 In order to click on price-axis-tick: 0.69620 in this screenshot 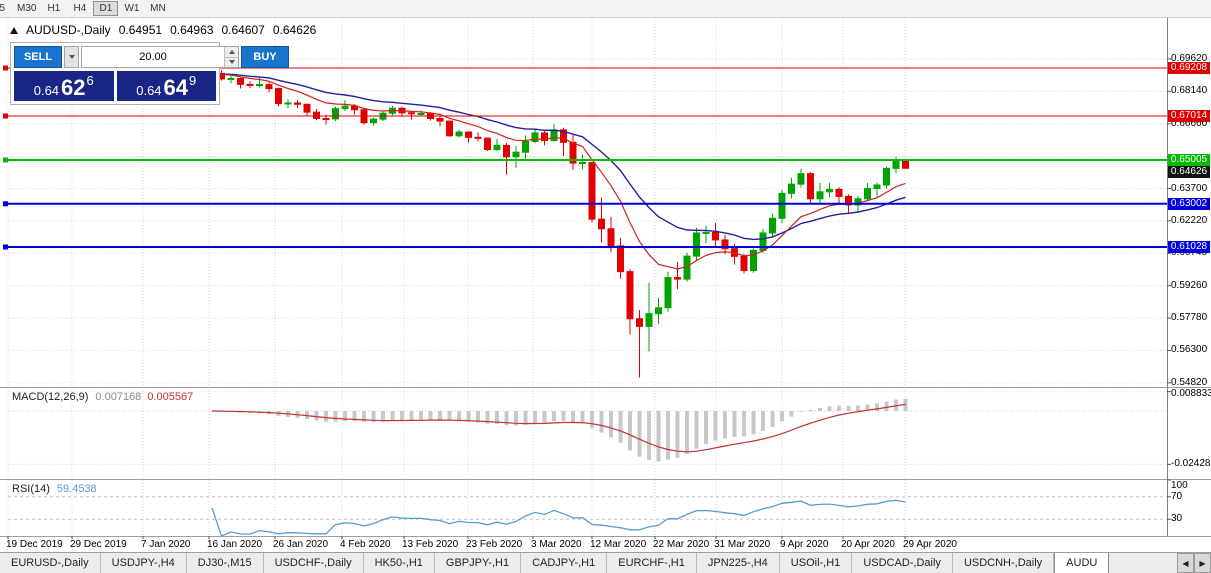, I will do `click(1189, 58)`.